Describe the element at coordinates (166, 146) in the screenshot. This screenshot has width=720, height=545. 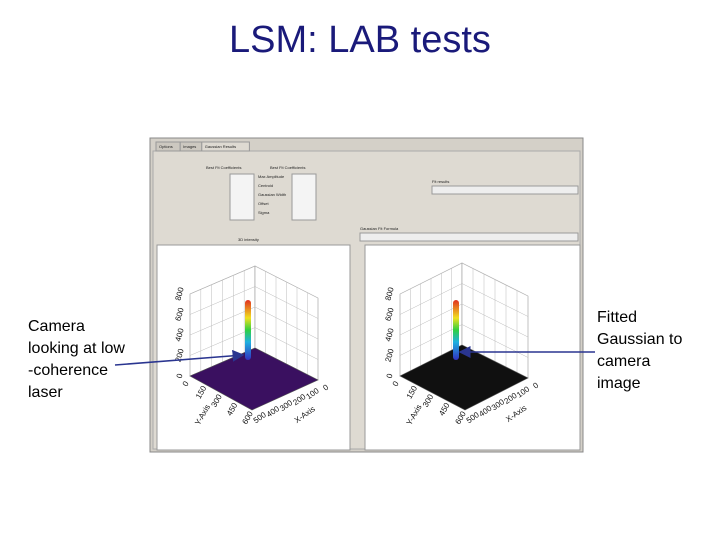
I see `tab-label: Options` at that location.